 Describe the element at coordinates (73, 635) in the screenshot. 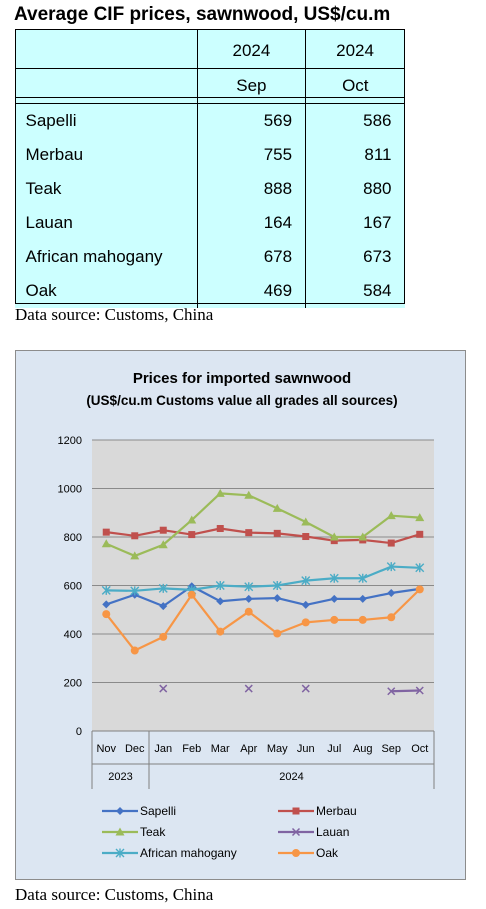

I see `y-tick-label: 400` at that location.